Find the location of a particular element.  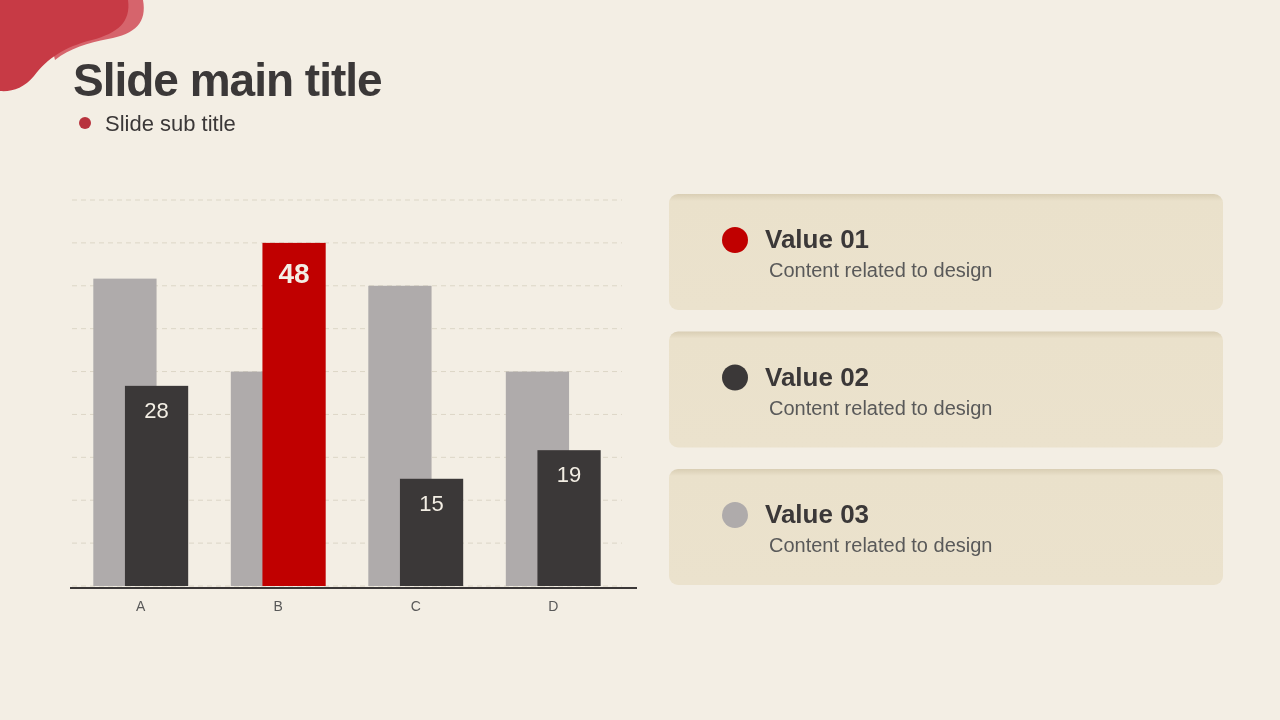

category-label: Value 01 is located at coordinates (817, 239).